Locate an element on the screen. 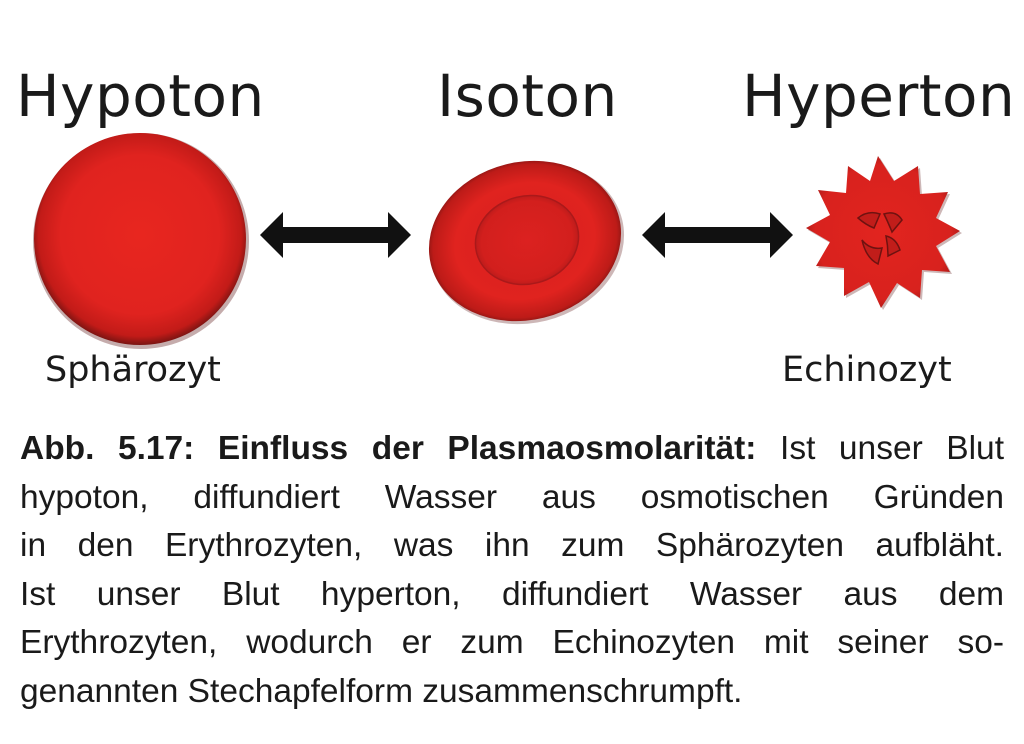 The image size is (1024, 744). echinocyte-cell is located at coordinates (884, 233).